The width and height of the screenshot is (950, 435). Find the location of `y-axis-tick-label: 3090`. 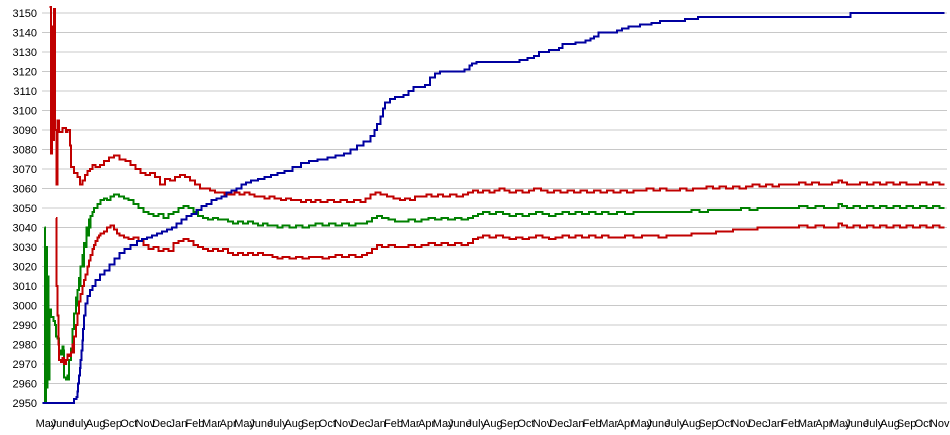

y-axis-tick-label: 3090 is located at coordinates (25, 131).